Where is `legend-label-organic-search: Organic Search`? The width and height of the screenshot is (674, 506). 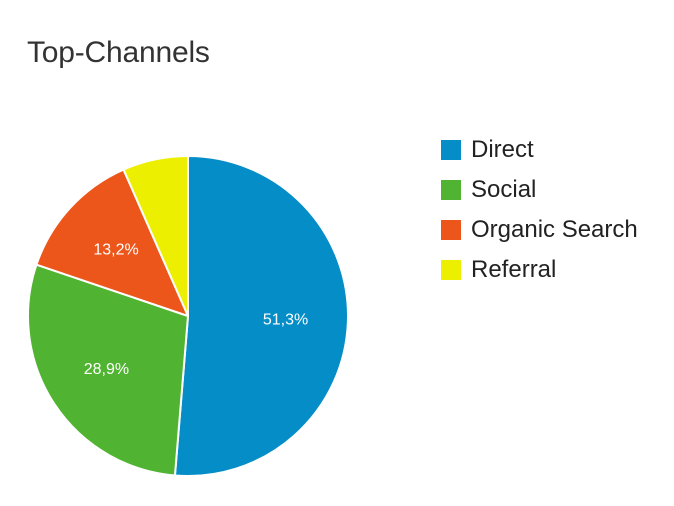
legend-label-organic-search: Organic Search is located at coordinates (554, 229).